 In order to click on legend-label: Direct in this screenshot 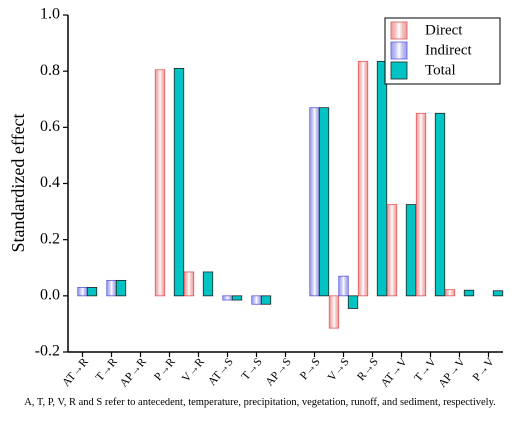, I will do `click(444, 30)`.